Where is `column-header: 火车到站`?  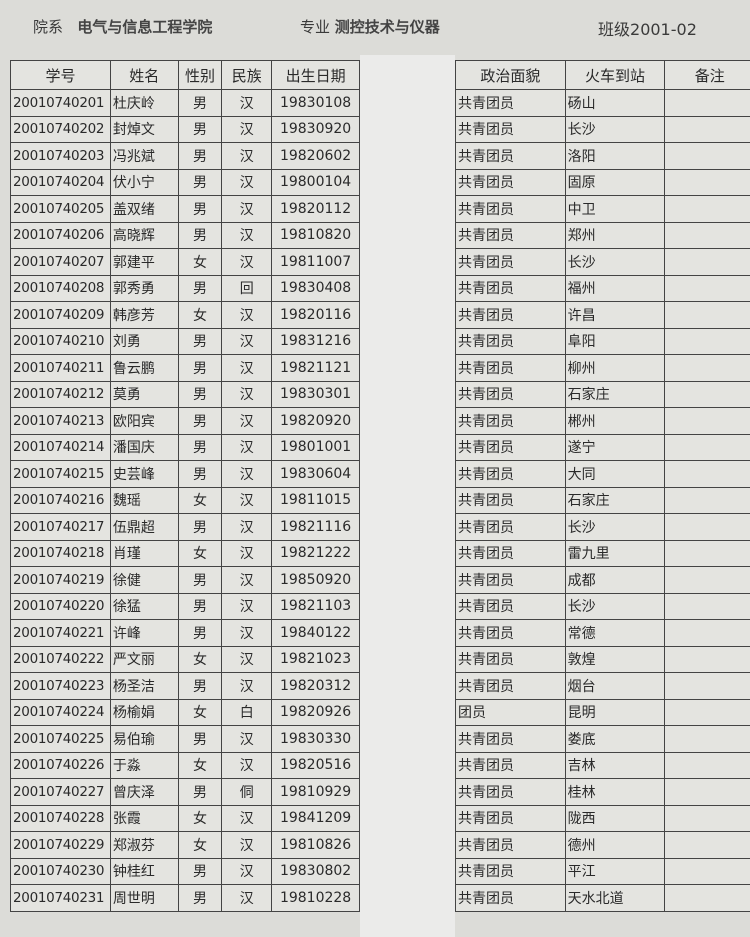 column-header: 火车到站 is located at coordinates (615, 75).